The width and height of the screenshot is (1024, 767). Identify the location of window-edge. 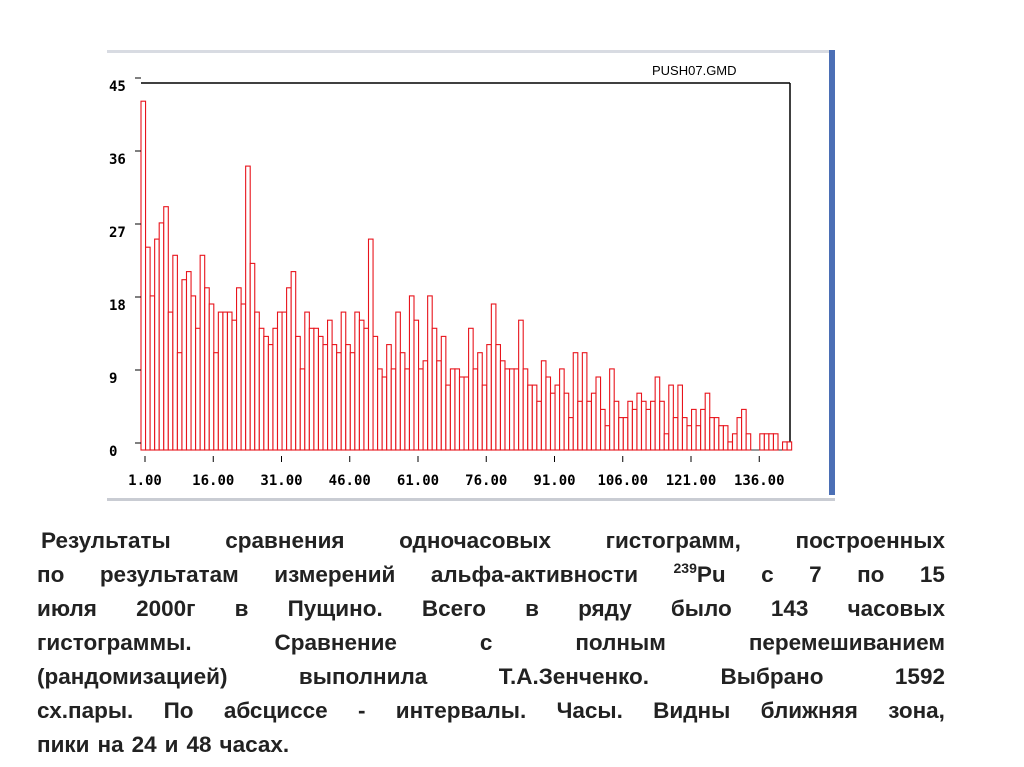
(832, 272).